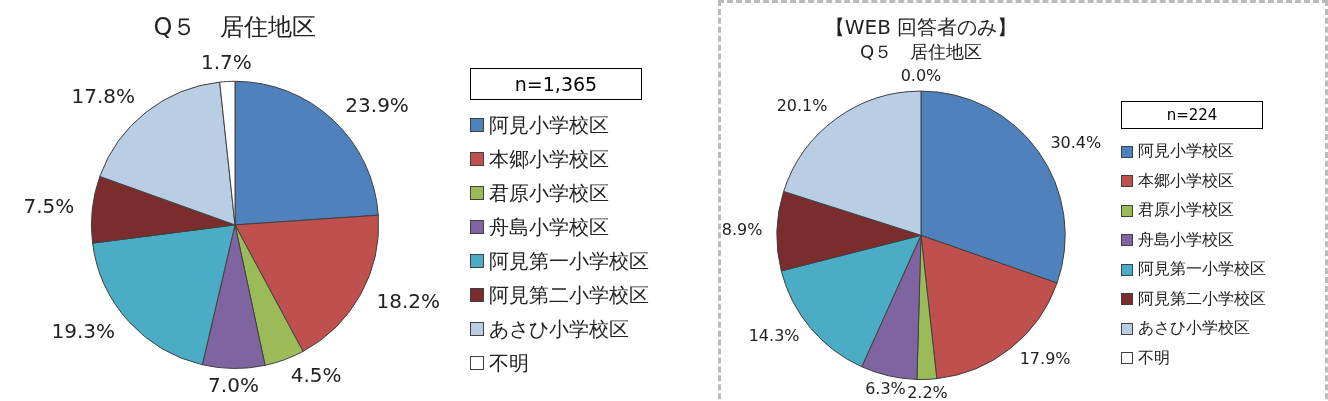  I want to click on data-label: 7.0%, so click(233, 384).